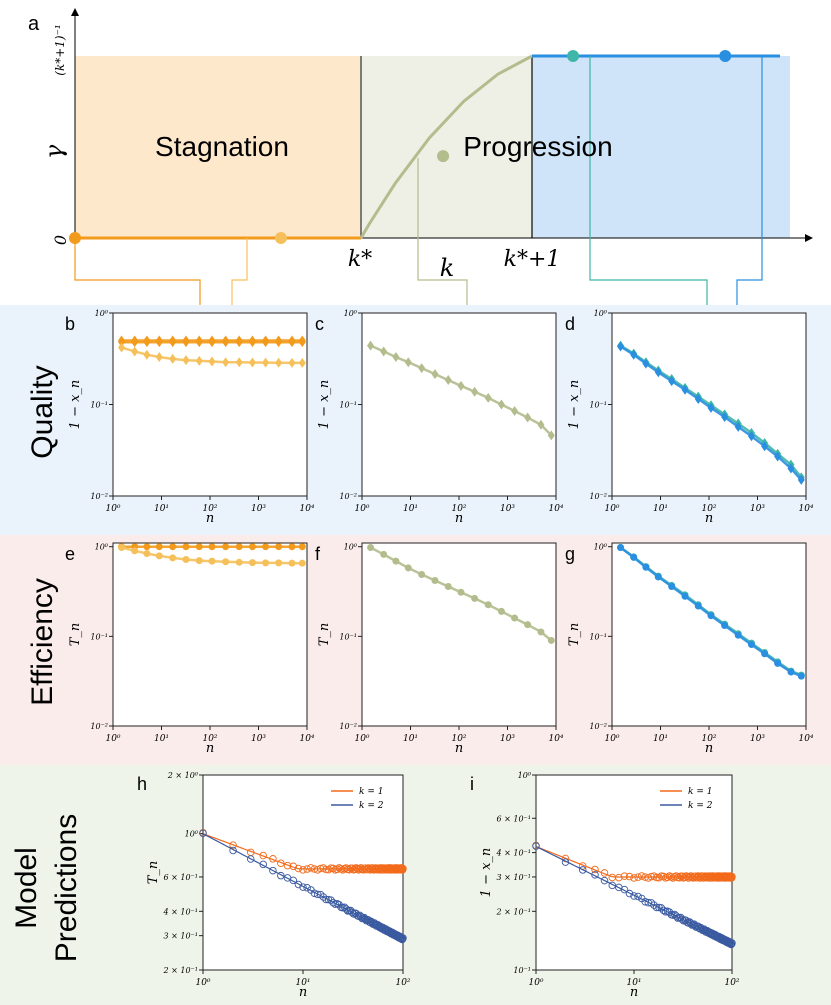  Describe the element at coordinates (708, 739) in the screenshot. I see `xtick-label-g: 10²` at that location.